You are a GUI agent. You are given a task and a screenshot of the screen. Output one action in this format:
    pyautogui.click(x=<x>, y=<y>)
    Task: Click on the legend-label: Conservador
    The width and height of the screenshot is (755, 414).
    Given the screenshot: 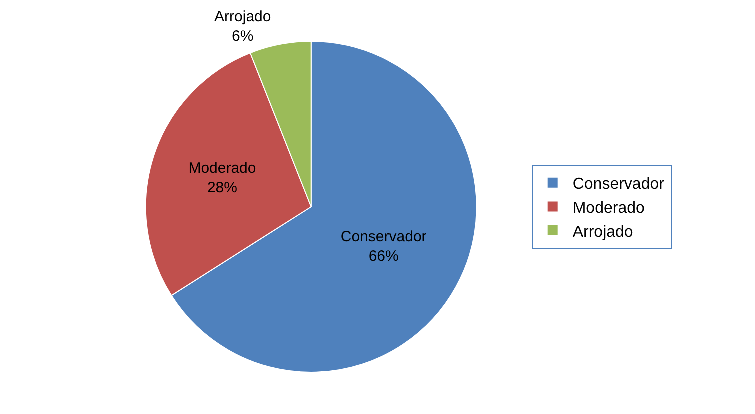 What is the action you would take?
    pyautogui.click(x=619, y=185)
    